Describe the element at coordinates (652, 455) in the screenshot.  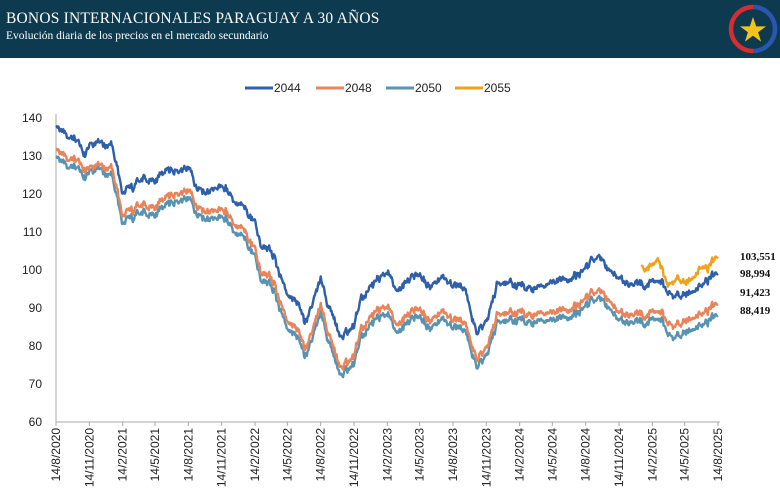
I see `x-tick-label: 14/2/2025` at that location.